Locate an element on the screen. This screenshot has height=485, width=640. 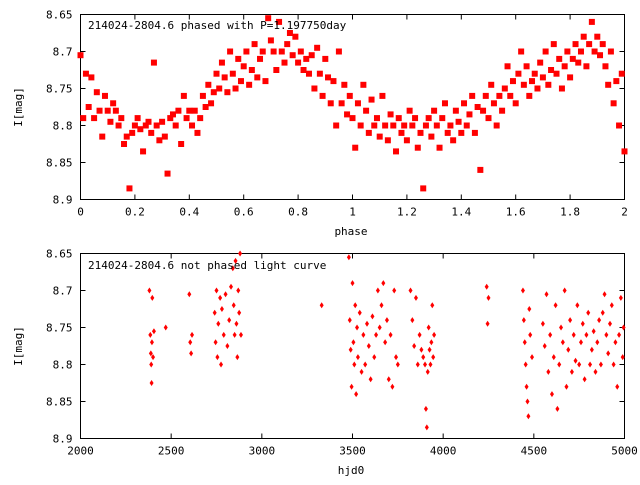
phased-x-tick-label: 0.4 is located at coordinates (189, 212).